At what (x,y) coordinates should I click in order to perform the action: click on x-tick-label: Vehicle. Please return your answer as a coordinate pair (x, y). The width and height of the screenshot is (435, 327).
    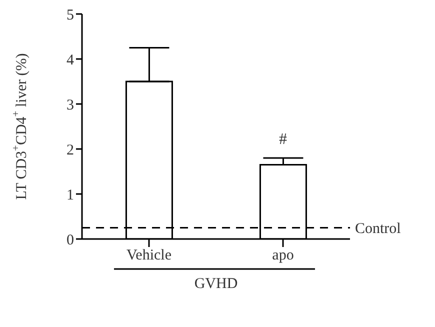
    Looking at the image, I should click on (149, 256).